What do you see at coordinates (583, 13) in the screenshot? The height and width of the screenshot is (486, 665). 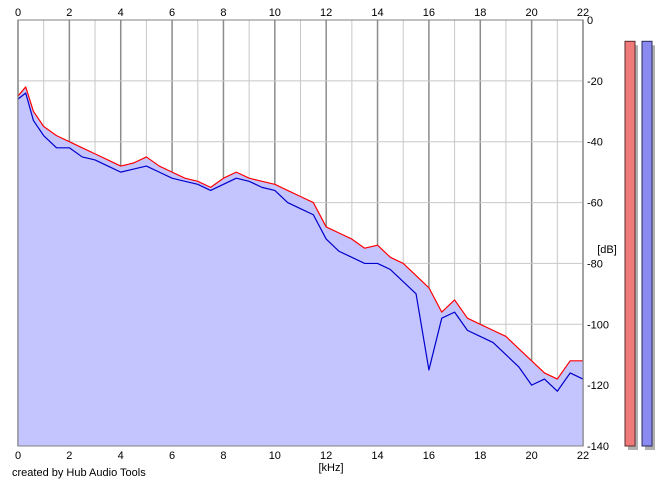 I see `x-tick-label-top: 22` at bounding box center [583, 13].